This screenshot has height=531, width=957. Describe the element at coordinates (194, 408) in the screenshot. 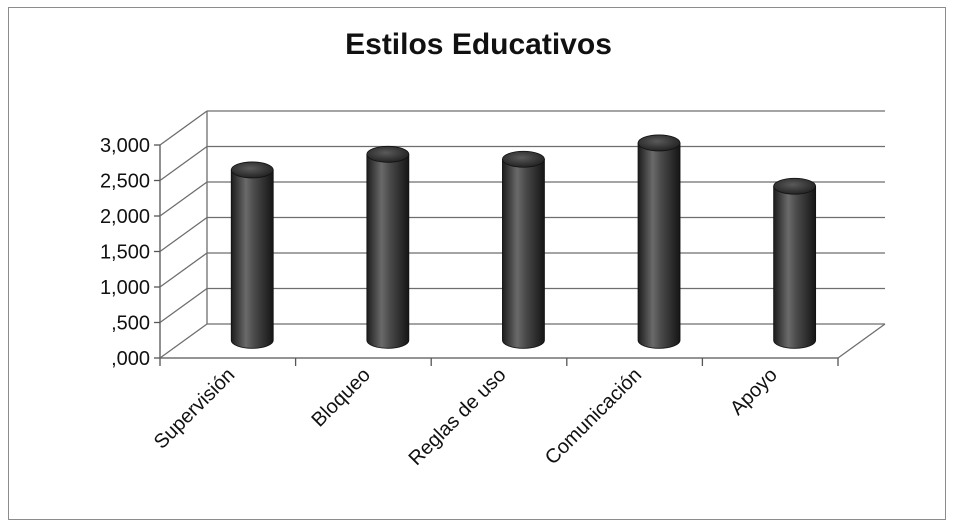

I see `x-tick-label: Supervisión` at that location.